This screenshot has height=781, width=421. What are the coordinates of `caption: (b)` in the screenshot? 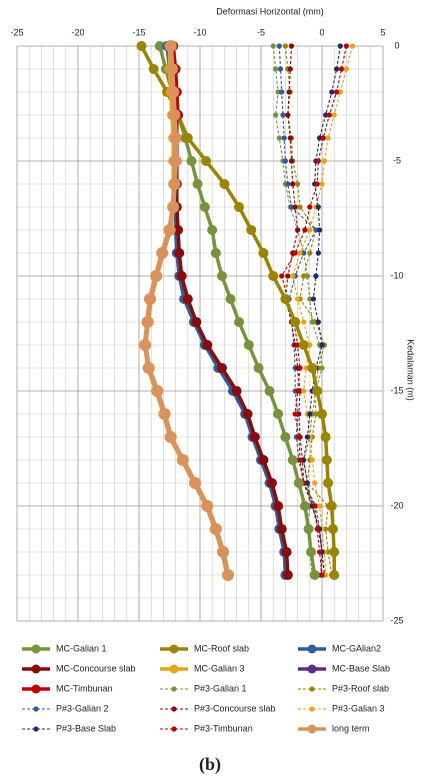 It's located at (210, 764).